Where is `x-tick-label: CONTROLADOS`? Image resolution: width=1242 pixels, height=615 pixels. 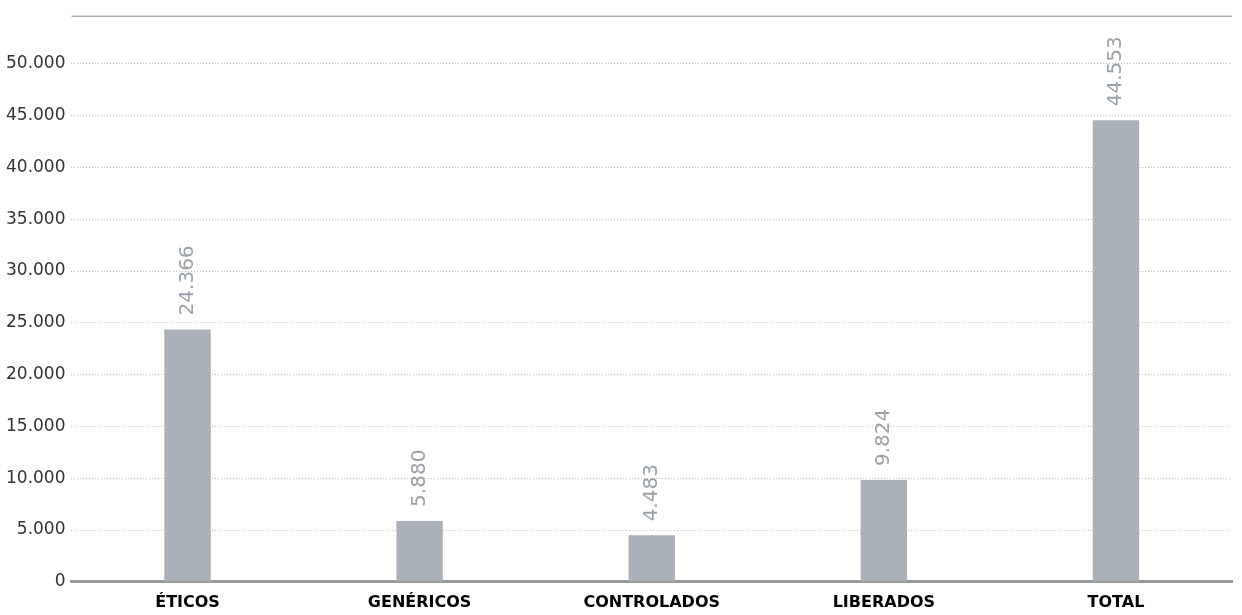
x-tick-label: CONTROLADOS is located at coordinates (652, 601).